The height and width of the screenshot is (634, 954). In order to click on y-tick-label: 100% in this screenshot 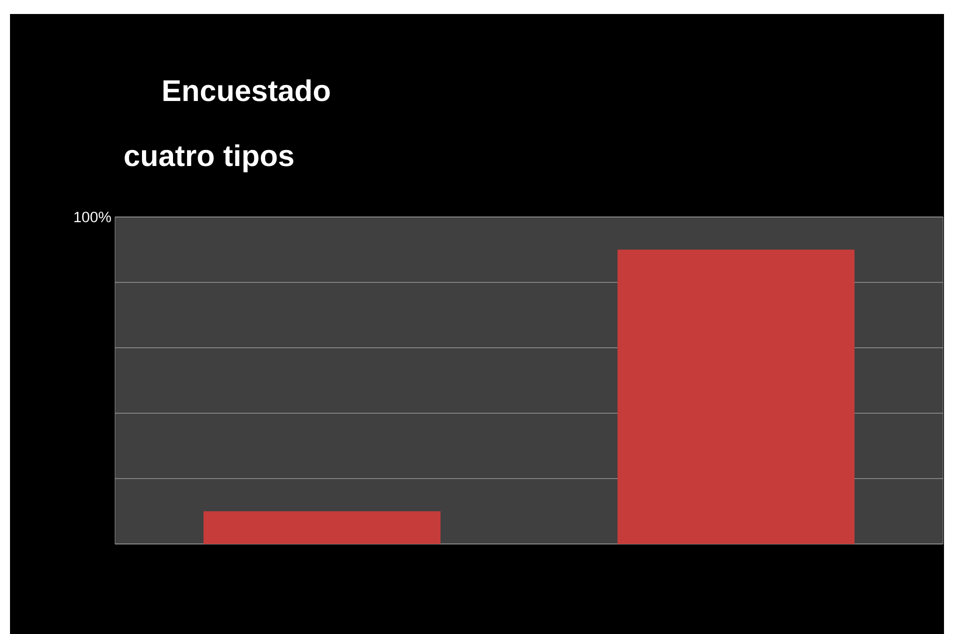, I will do `click(92, 217)`.